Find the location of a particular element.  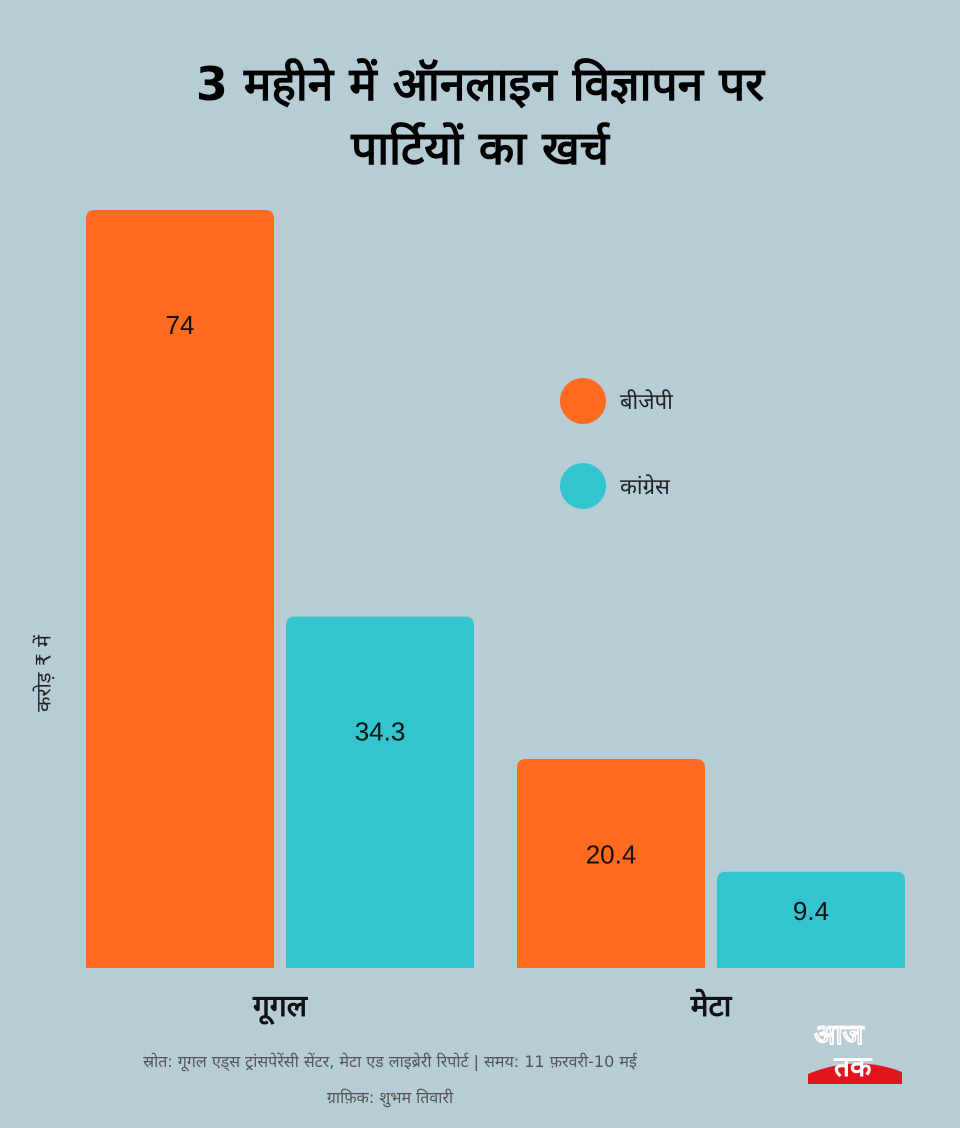

legend-item-congress: कांग्रेस is located at coordinates (615, 486).